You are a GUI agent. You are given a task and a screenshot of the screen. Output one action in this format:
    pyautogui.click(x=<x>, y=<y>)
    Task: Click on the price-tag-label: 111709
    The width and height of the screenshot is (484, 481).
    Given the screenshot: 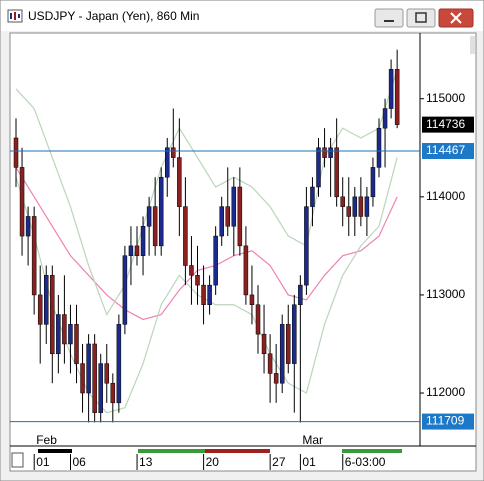 What is the action you would take?
    pyautogui.click(x=445, y=421)
    